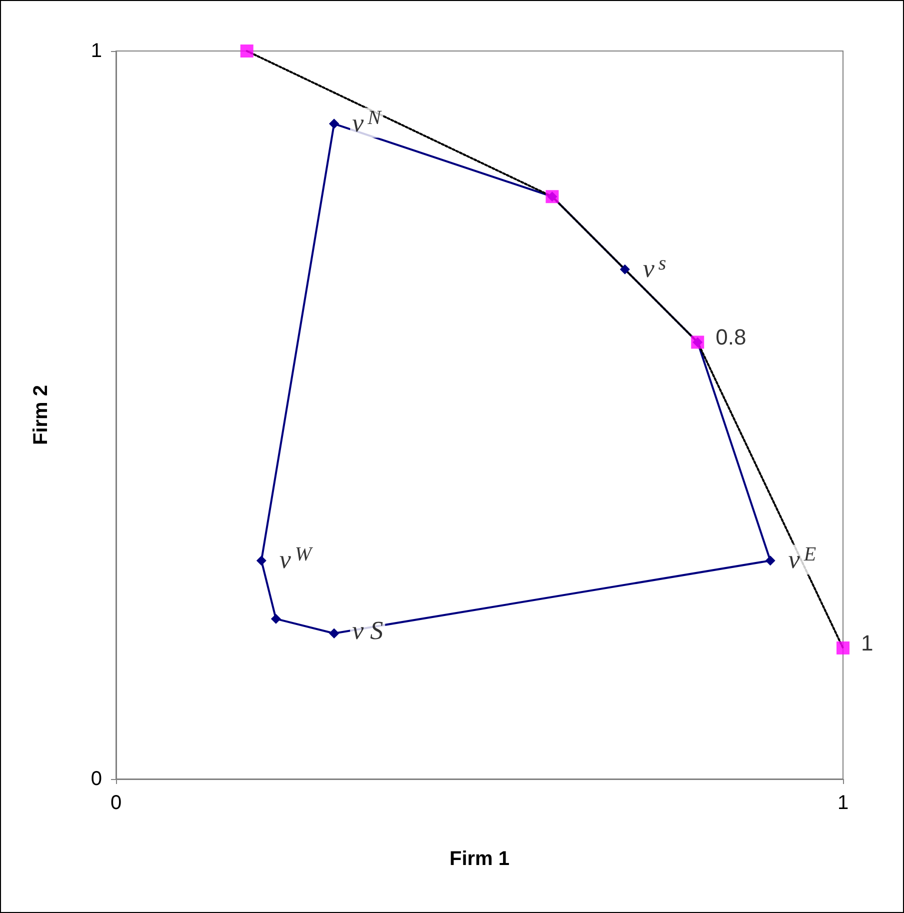 Image resolution: width=904 pixels, height=913 pixels. What do you see at coordinates (731, 337) in the screenshot?
I see `annotation: 0.8` at bounding box center [731, 337].